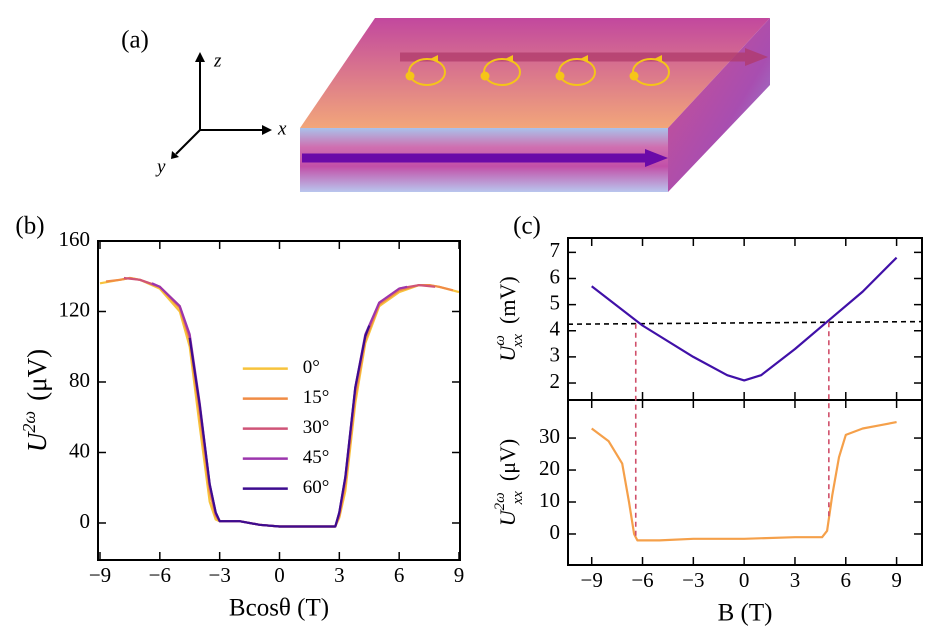  Describe the element at coordinates (527, 226) in the screenshot. I see `panel-label: (c)` at that location.